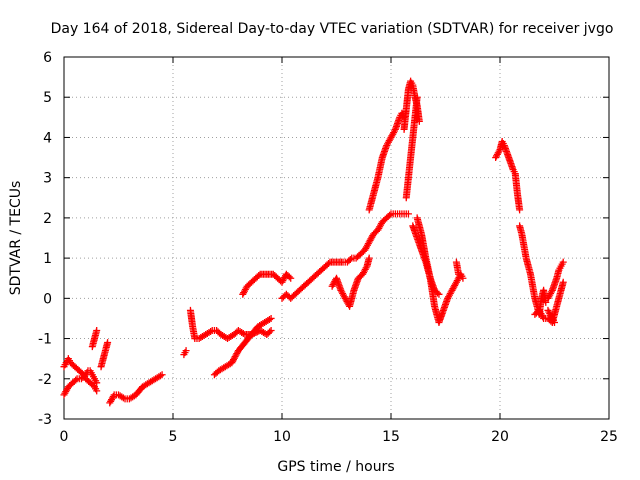 The image size is (640, 480). What do you see at coordinates (47, 179) in the screenshot?
I see `y-tick-label: 3` at bounding box center [47, 179].